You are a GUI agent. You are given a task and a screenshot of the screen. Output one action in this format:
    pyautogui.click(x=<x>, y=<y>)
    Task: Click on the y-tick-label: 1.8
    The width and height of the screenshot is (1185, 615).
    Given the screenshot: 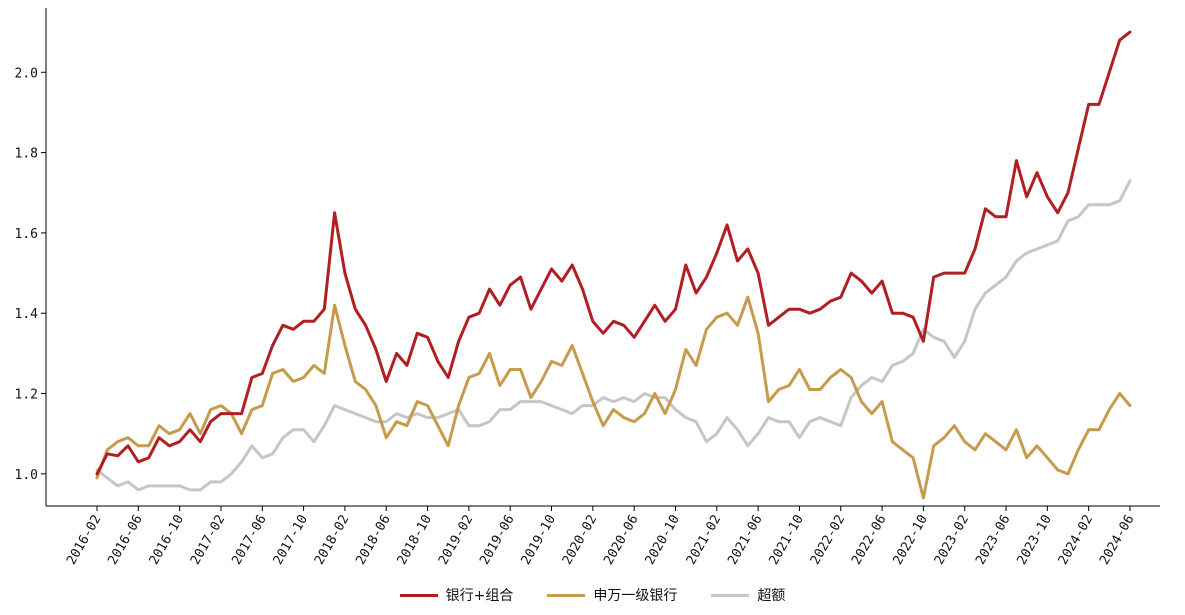 What is the action you would take?
    pyautogui.click(x=26, y=154)
    